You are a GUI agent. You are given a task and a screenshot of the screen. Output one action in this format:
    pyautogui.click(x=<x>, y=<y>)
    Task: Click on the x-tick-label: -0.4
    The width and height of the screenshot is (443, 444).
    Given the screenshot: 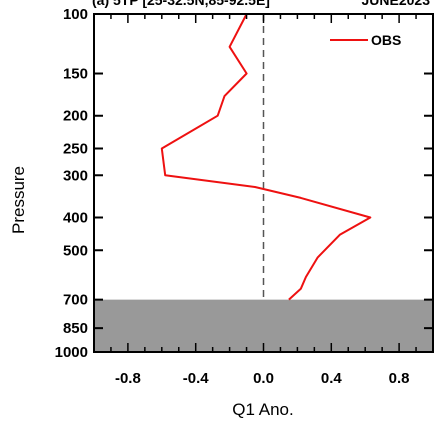 What is the action you would take?
    pyautogui.click(x=196, y=378)
    